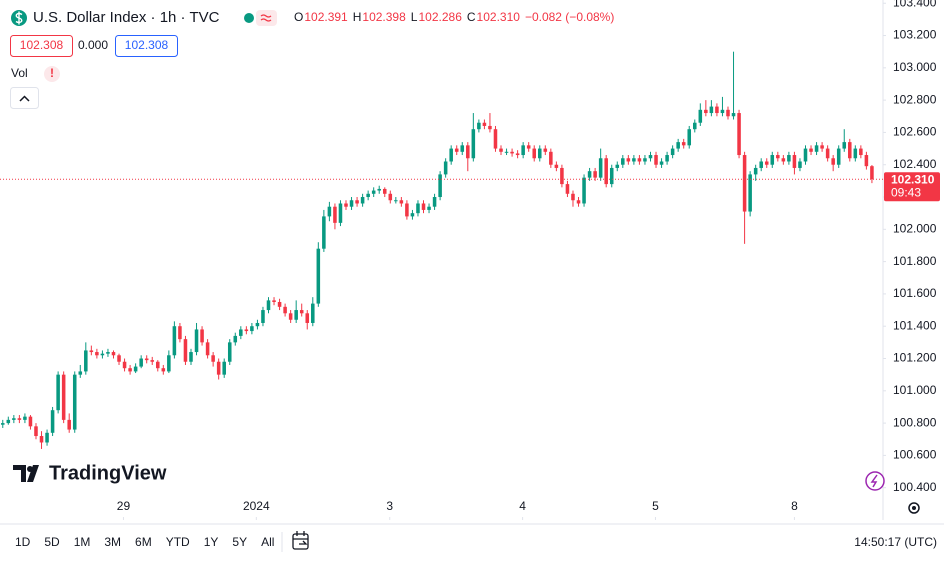 The height and width of the screenshot is (562, 944). Describe the element at coordinates (522, 506) in the screenshot. I see `x-tick-label: 4` at that location.